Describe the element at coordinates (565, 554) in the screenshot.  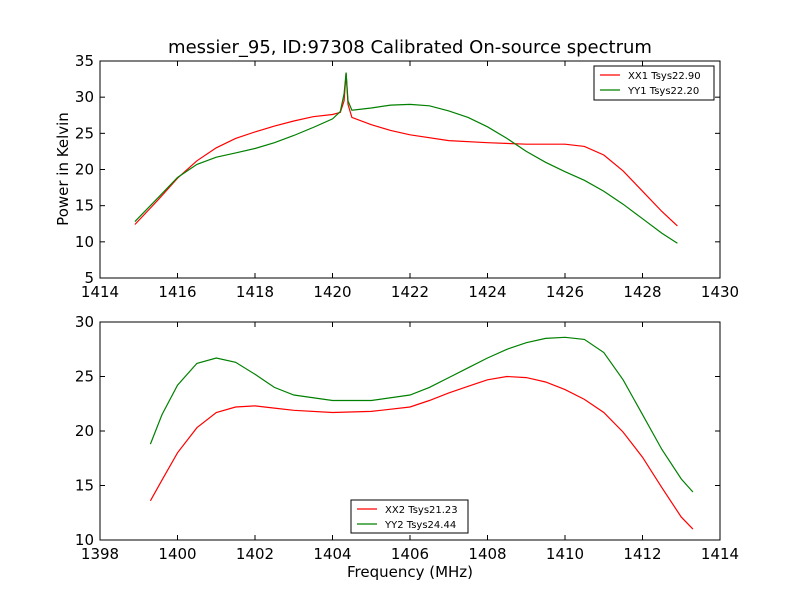
I see `x-tick-label: 1410` at that location.